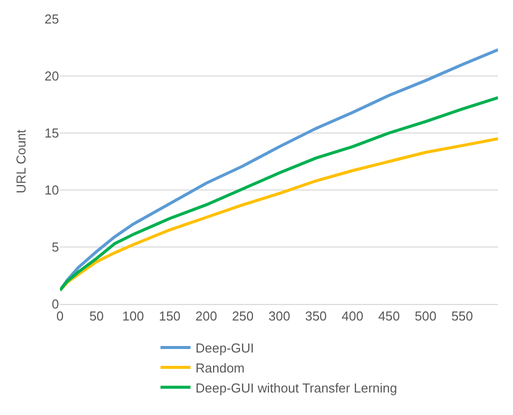  What do you see at coordinates (51, 19) in the screenshot?
I see `y-tick-label: 25` at bounding box center [51, 19].